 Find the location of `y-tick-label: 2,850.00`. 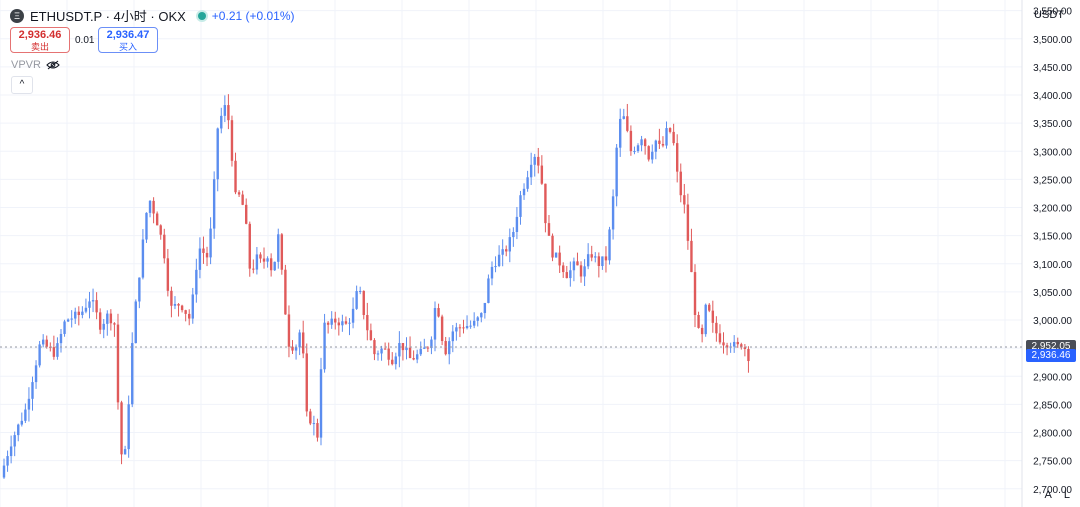

y-tick-label: 2,850.00 is located at coordinates (1052, 405).